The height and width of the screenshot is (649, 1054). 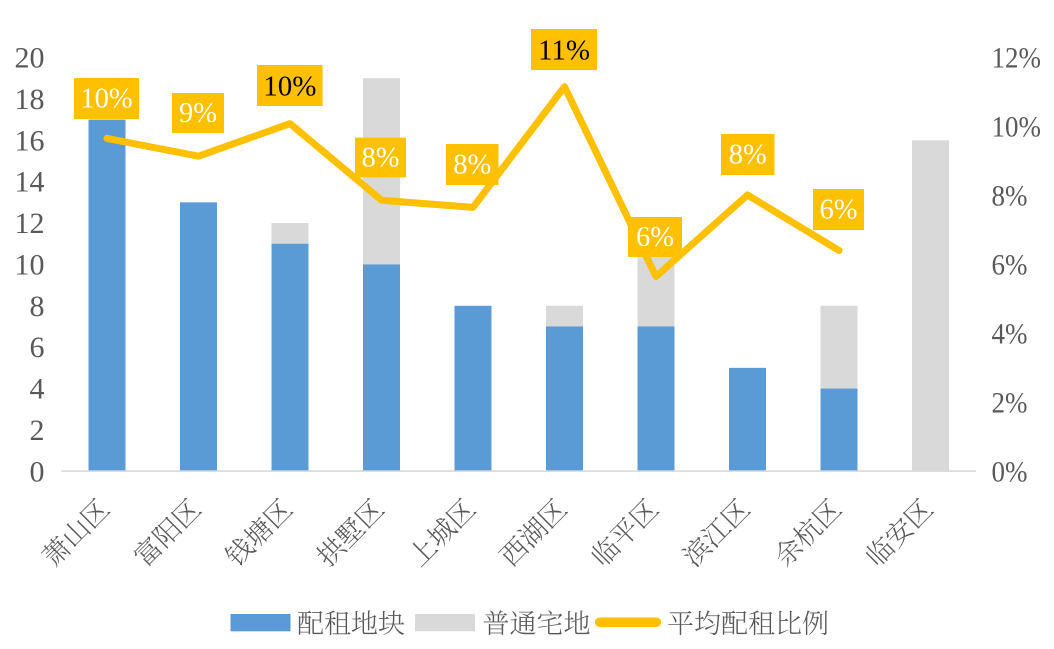 I want to click on svg-text: 10, so click(x=30, y=264).